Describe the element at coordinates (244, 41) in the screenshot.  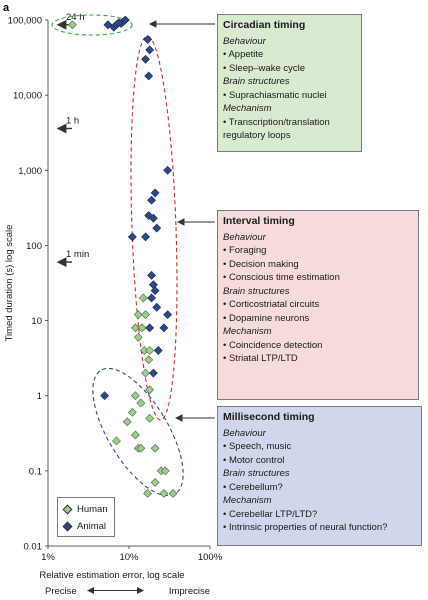
I see `circadian-behaviour-label: Behaviour` at that location.